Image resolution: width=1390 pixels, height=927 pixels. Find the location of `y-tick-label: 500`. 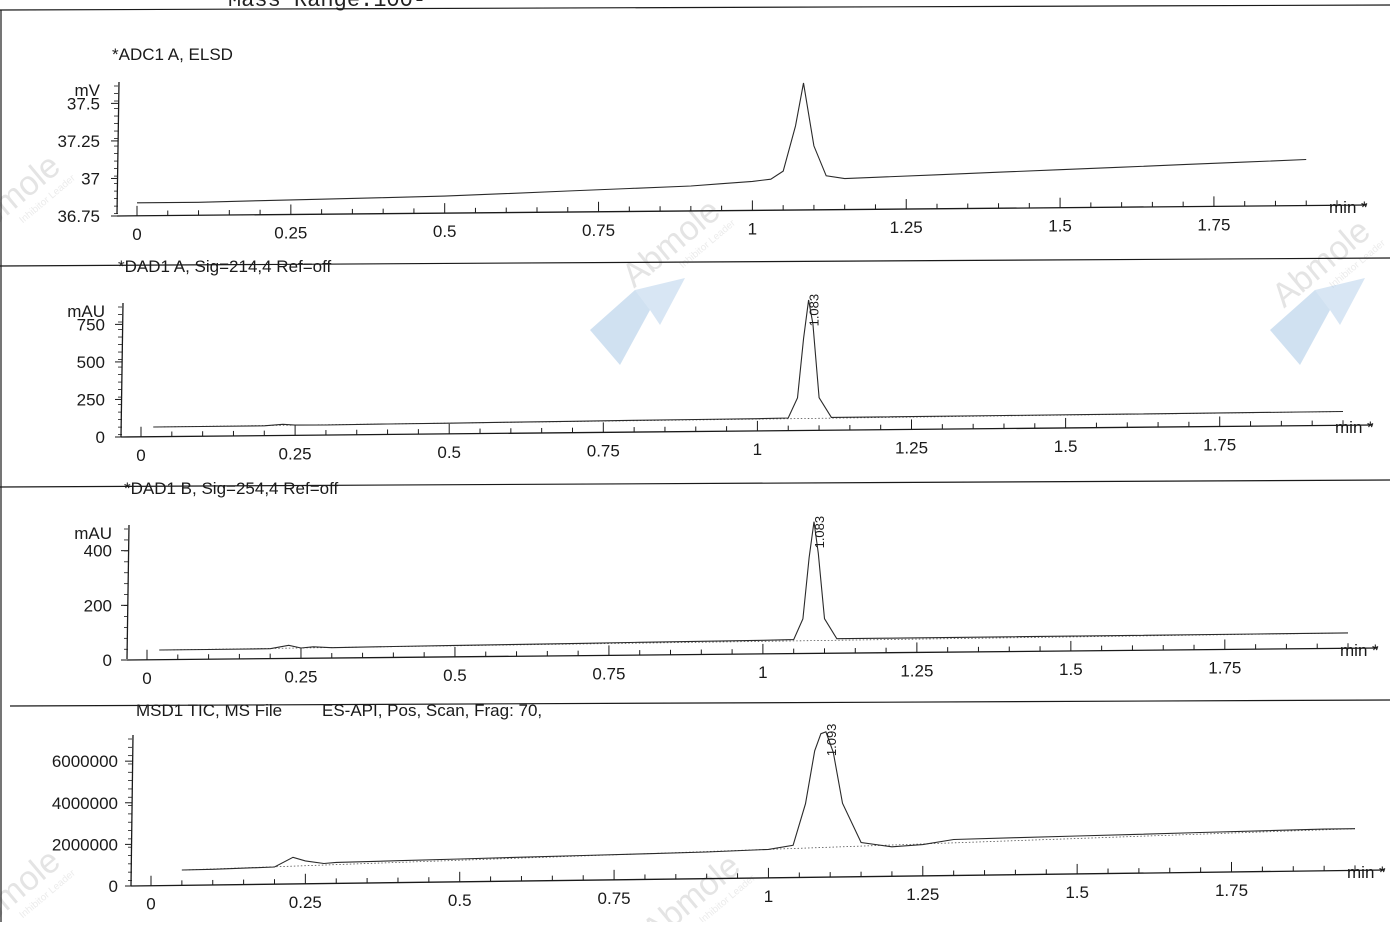

y-tick-label: 500 is located at coordinates (91, 362).